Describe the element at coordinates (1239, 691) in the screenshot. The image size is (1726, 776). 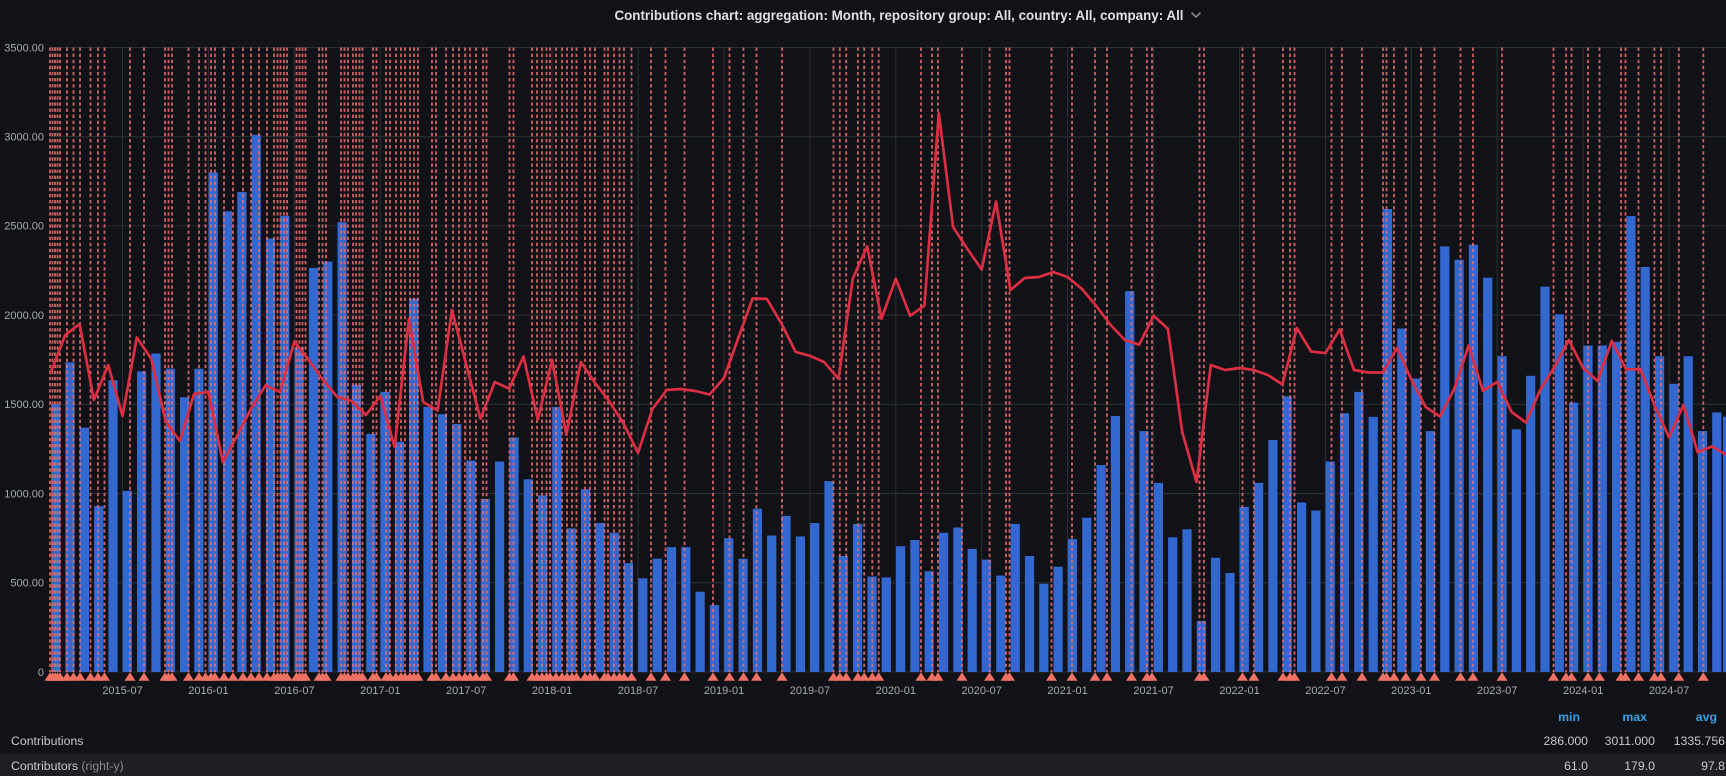
I see `svg-text: 2022-01` at that location.